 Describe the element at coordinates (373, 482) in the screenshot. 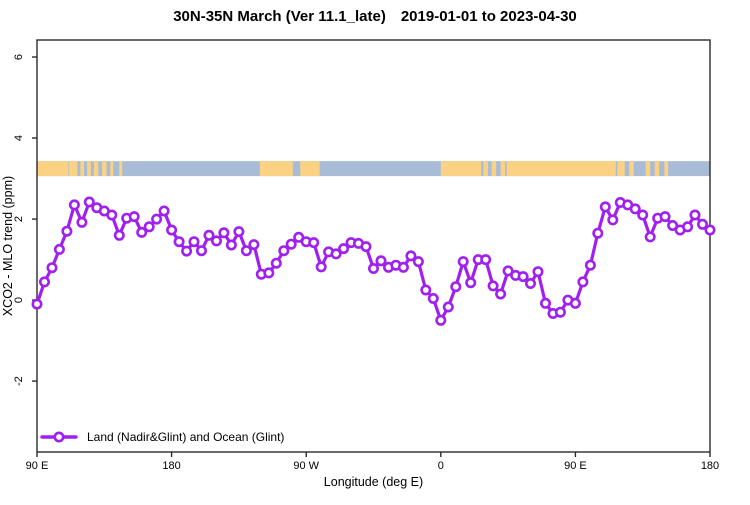

I see `x-axis-title: Longitude (deg E)` at that location.